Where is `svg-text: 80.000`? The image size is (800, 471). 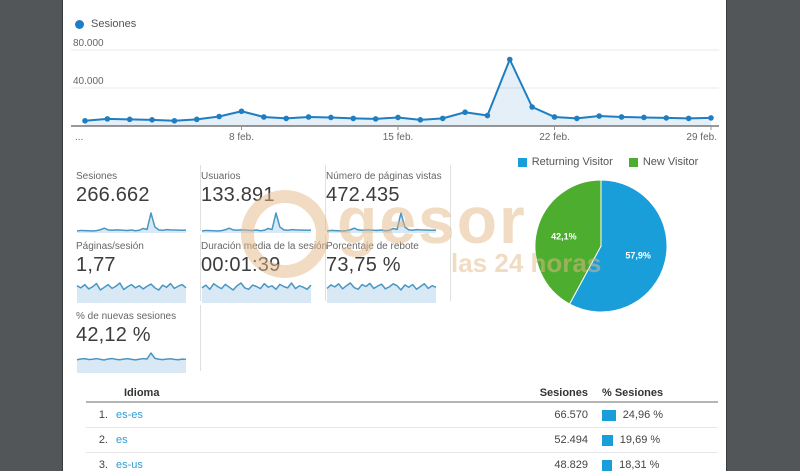 svg-text: 80.000 is located at coordinates (88, 43).